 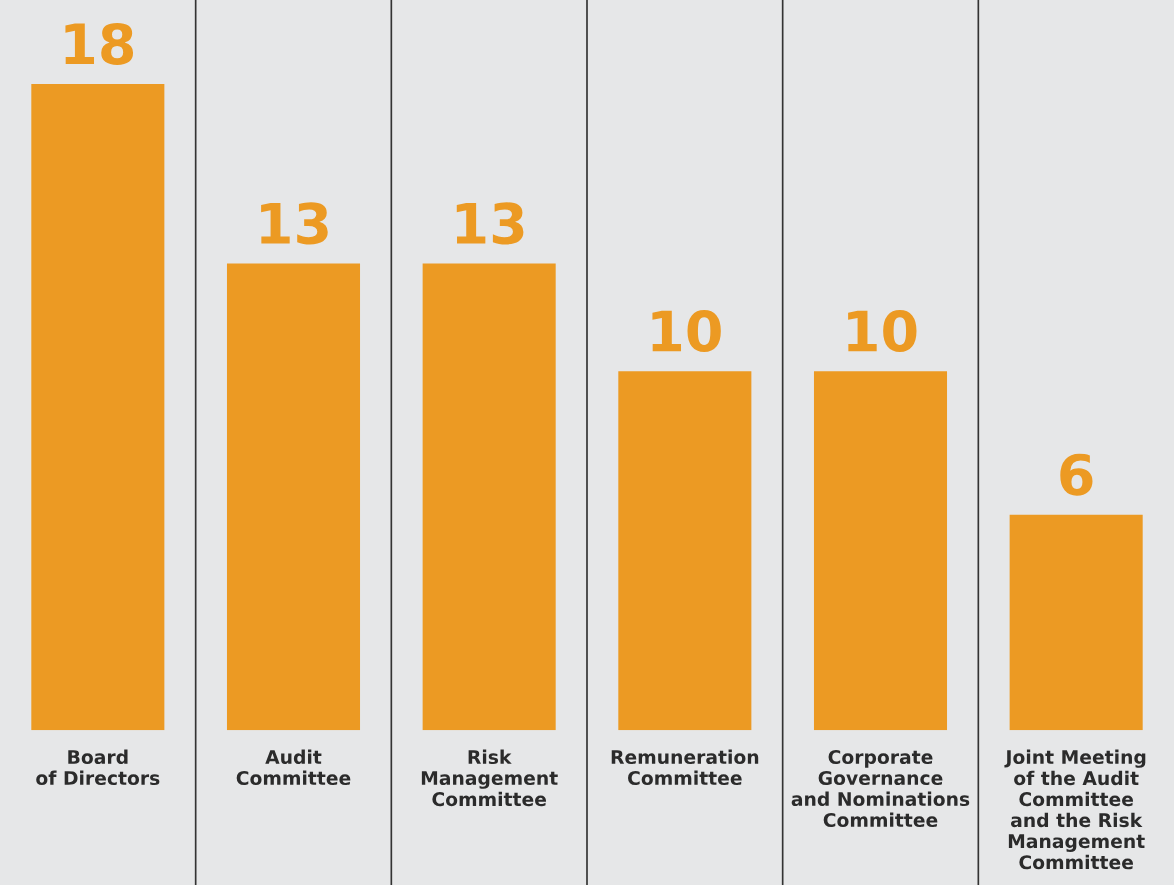 I want to click on x-tick-label: Board of Directors, so click(x=98, y=767).